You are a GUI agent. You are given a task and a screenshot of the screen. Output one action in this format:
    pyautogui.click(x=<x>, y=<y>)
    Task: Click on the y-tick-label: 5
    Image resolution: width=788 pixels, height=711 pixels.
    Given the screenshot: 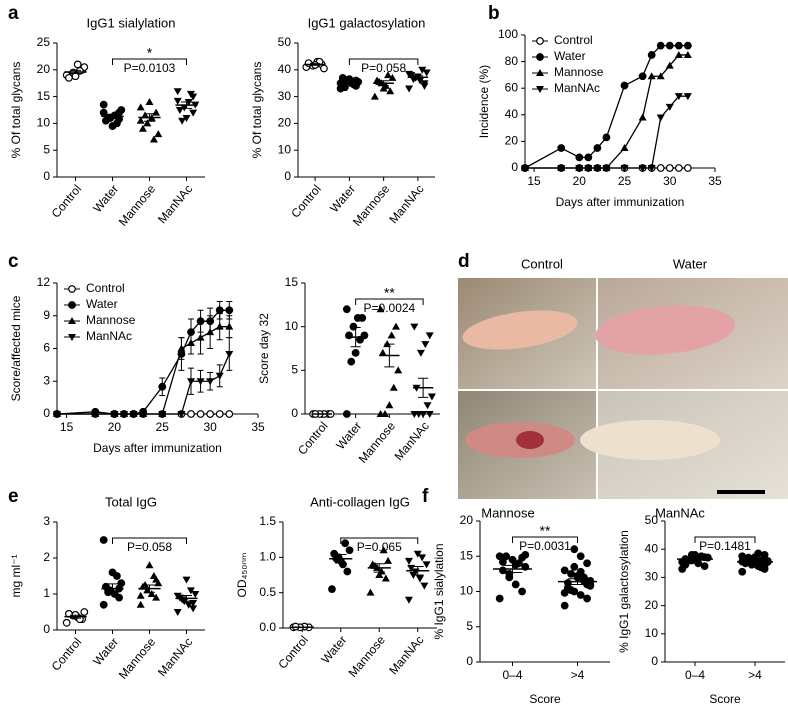 What is the action you would take?
    pyautogui.click(x=469, y=626)
    